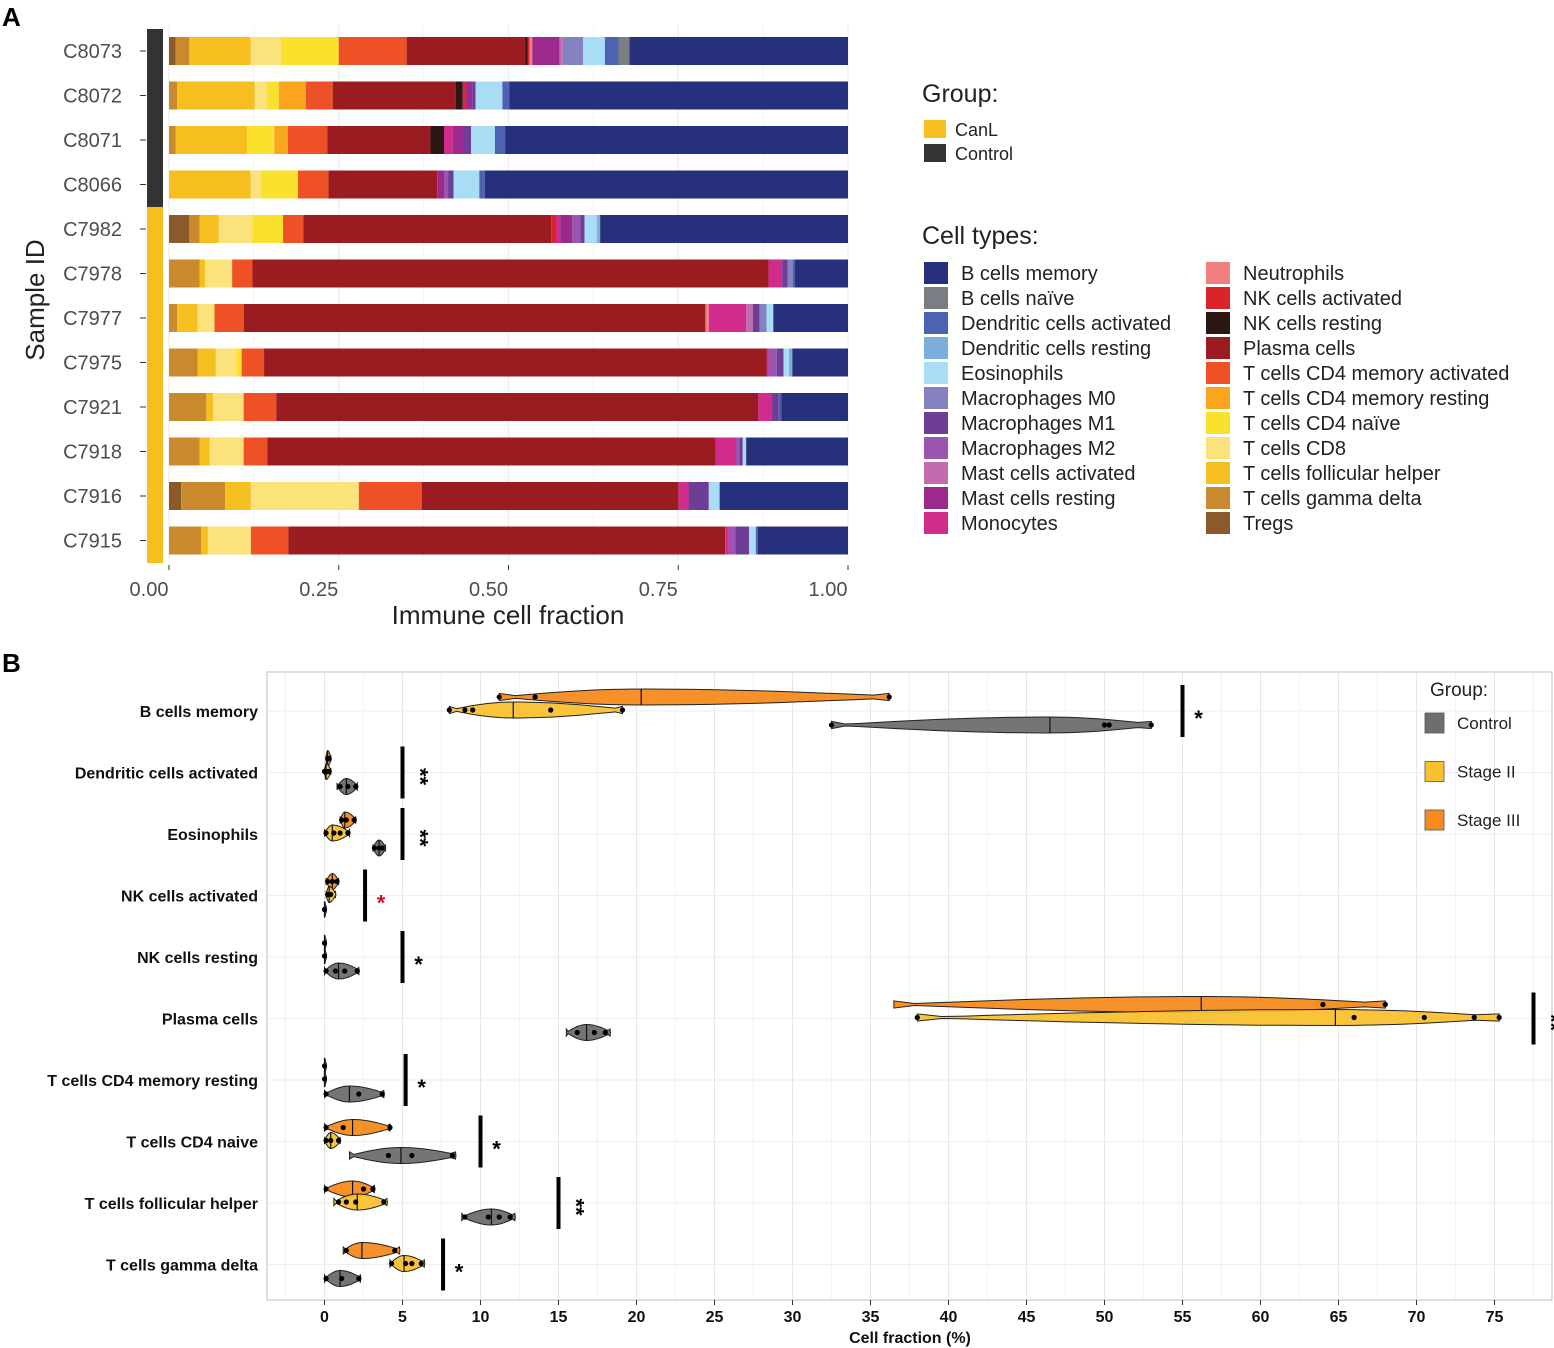 Image resolution: width=1554 pixels, height=1348 pixels. I want to click on sample-label-c7921: C7921, so click(92, 408).